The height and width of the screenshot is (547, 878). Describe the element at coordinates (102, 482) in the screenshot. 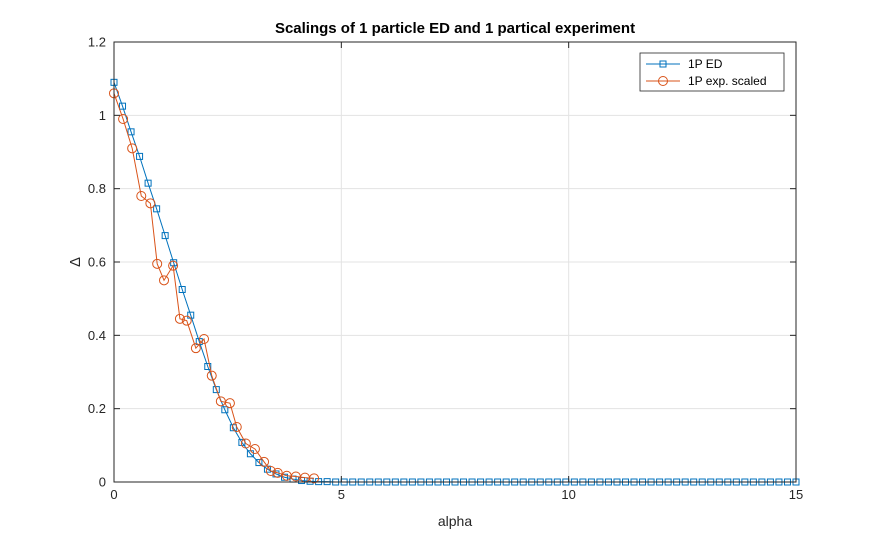

I see `y-tick-label: 0` at that location.